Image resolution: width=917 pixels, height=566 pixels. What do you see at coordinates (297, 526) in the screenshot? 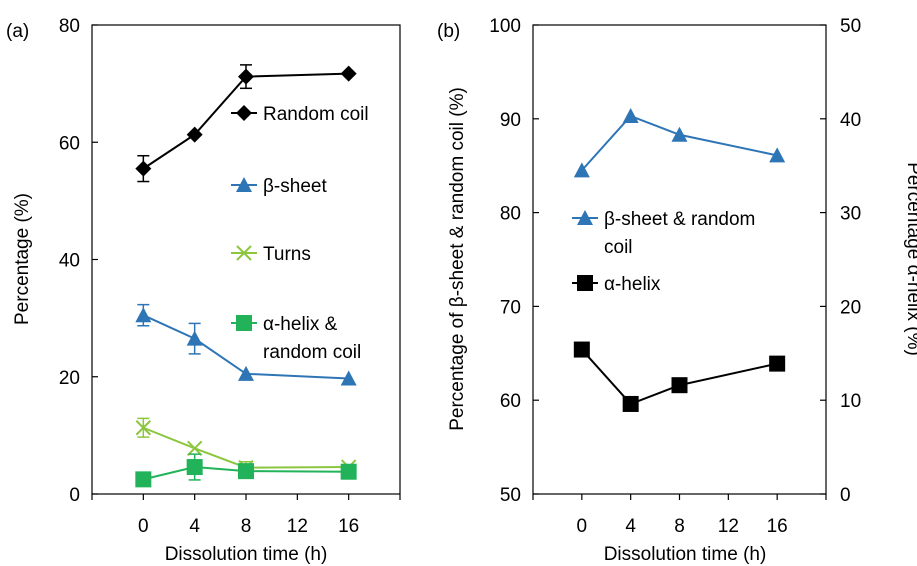
I see `panel-a-x-tick-label: 12` at bounding box center [297, 526].